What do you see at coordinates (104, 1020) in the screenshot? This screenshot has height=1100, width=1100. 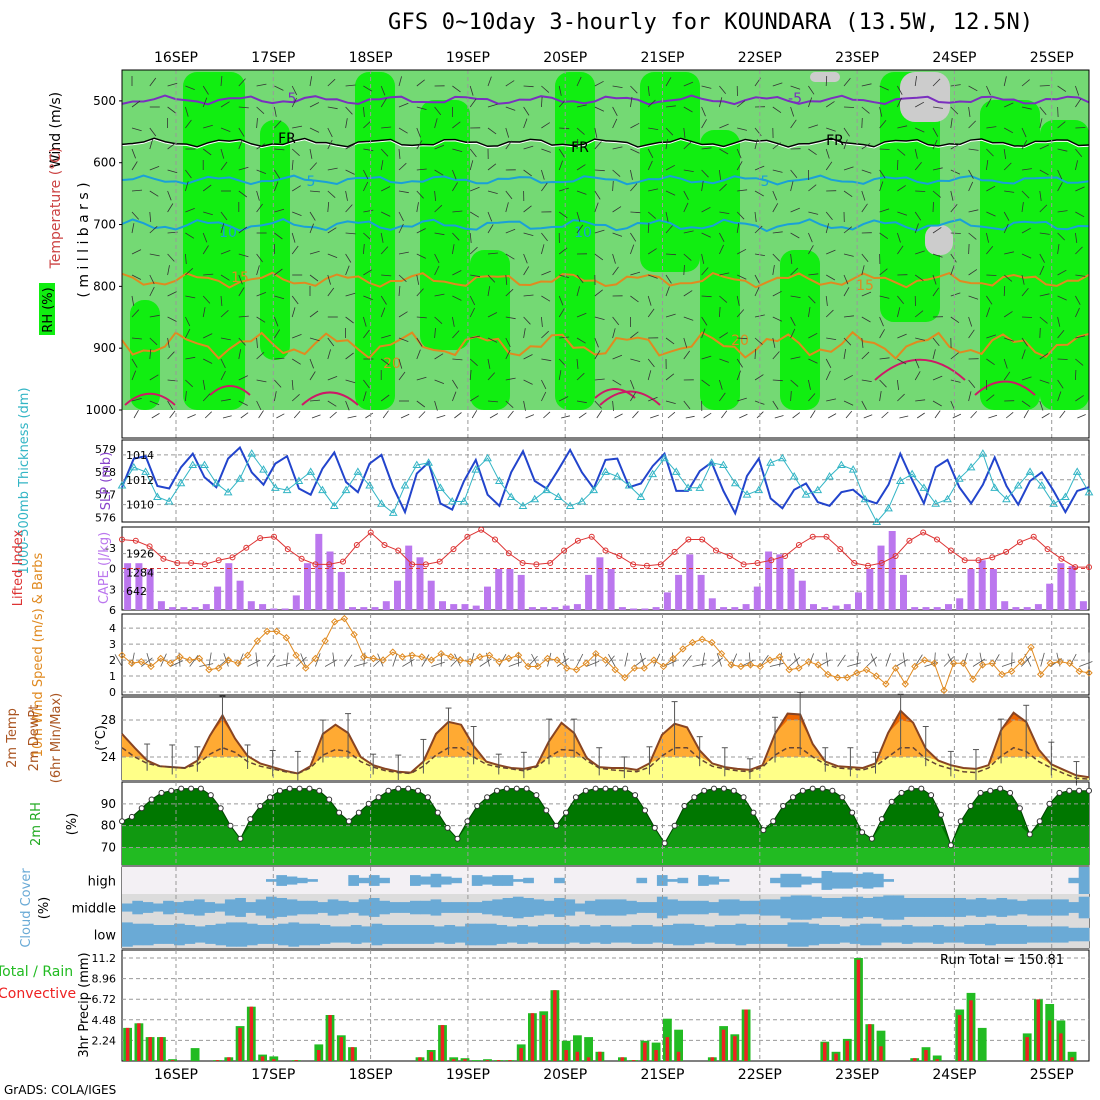 I see `precip-tick-label: 4.48` at bounding box center [104, 1020].